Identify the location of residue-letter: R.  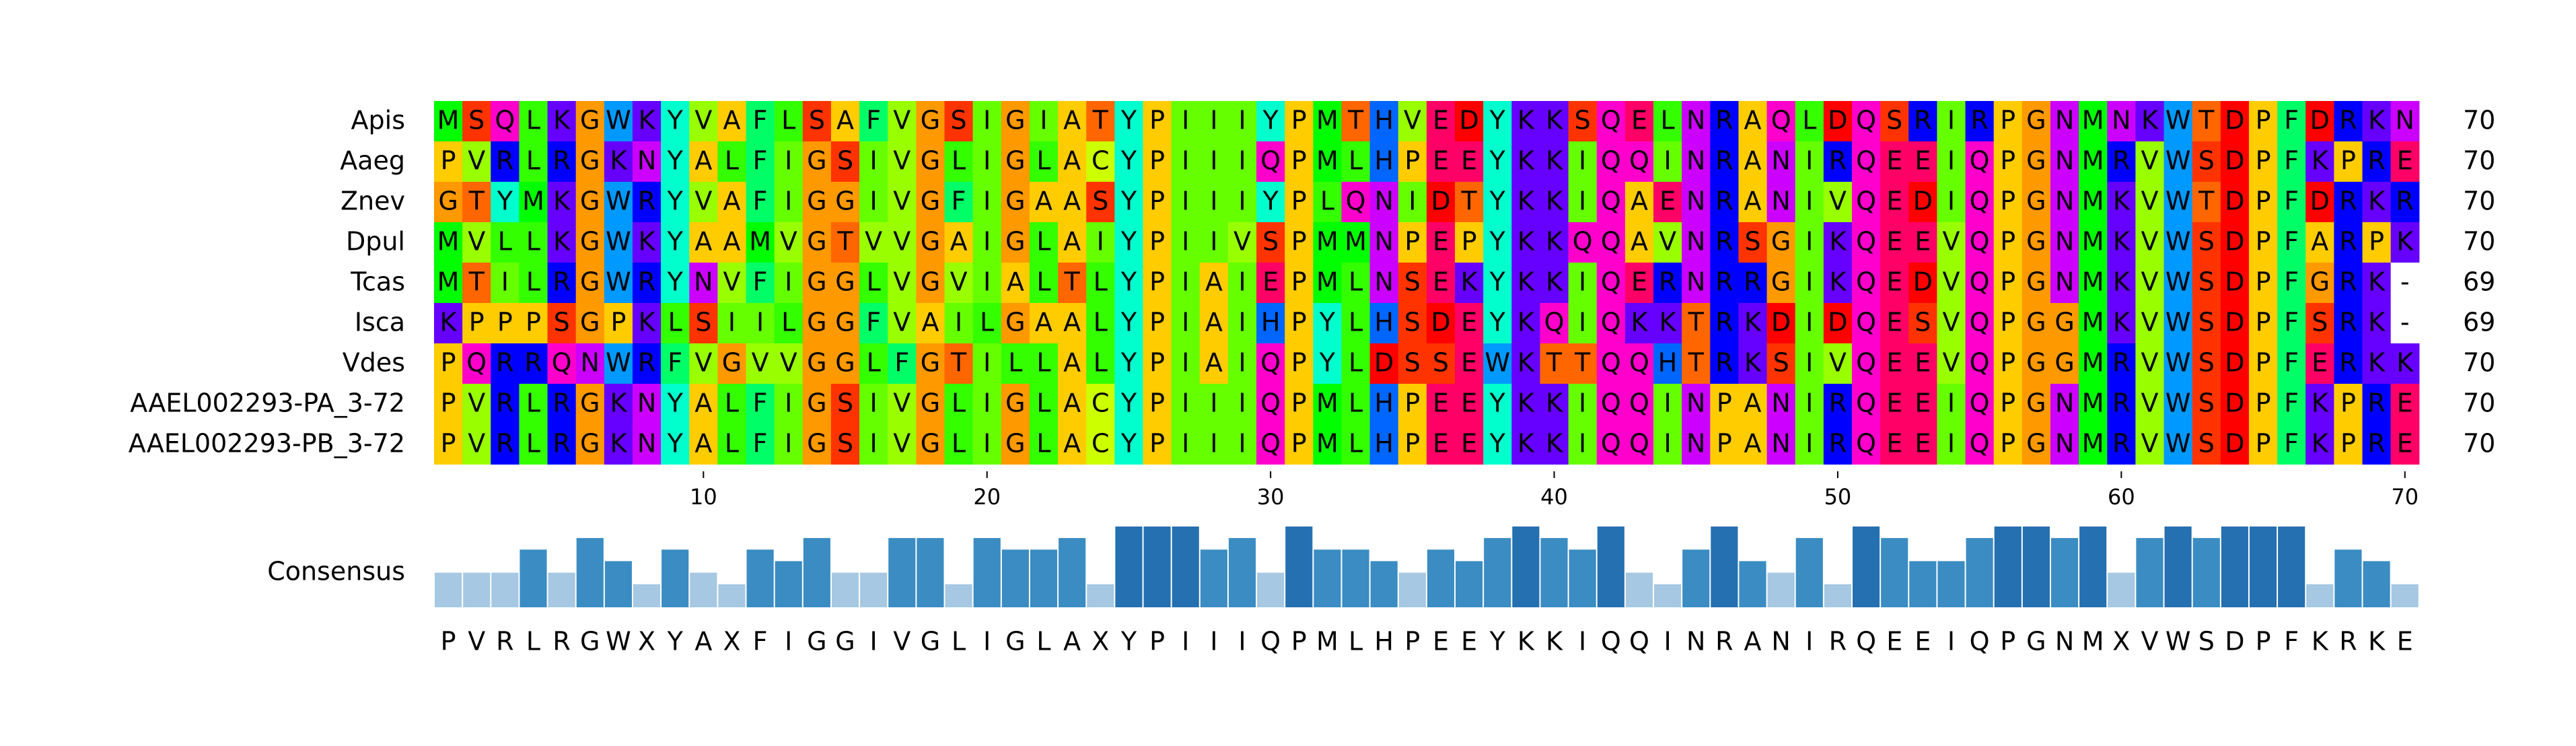
(504, 161).